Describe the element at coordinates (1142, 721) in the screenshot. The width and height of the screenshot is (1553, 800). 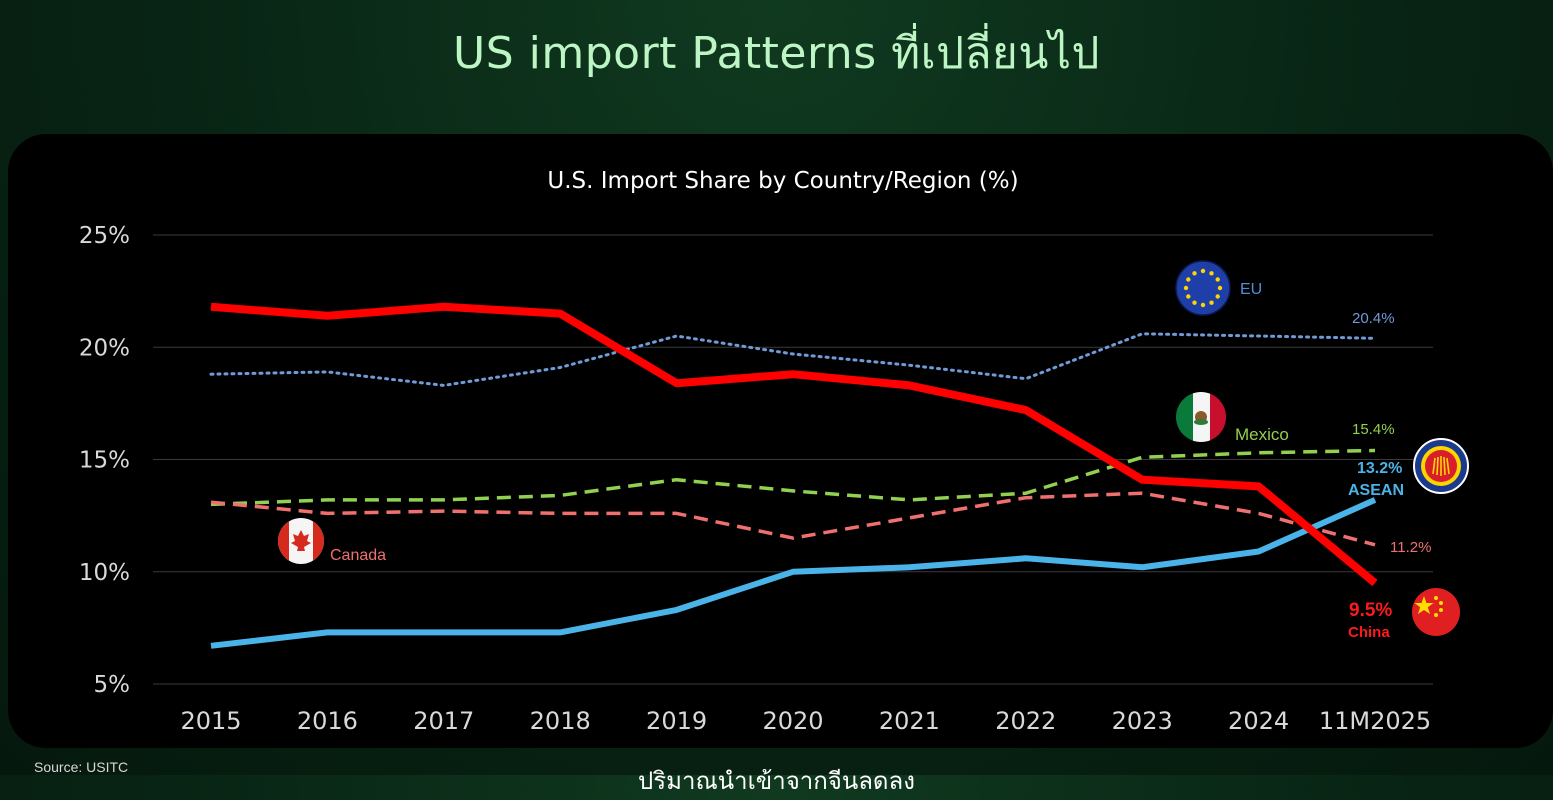
I see `x-tick-label: 2023` at that location.